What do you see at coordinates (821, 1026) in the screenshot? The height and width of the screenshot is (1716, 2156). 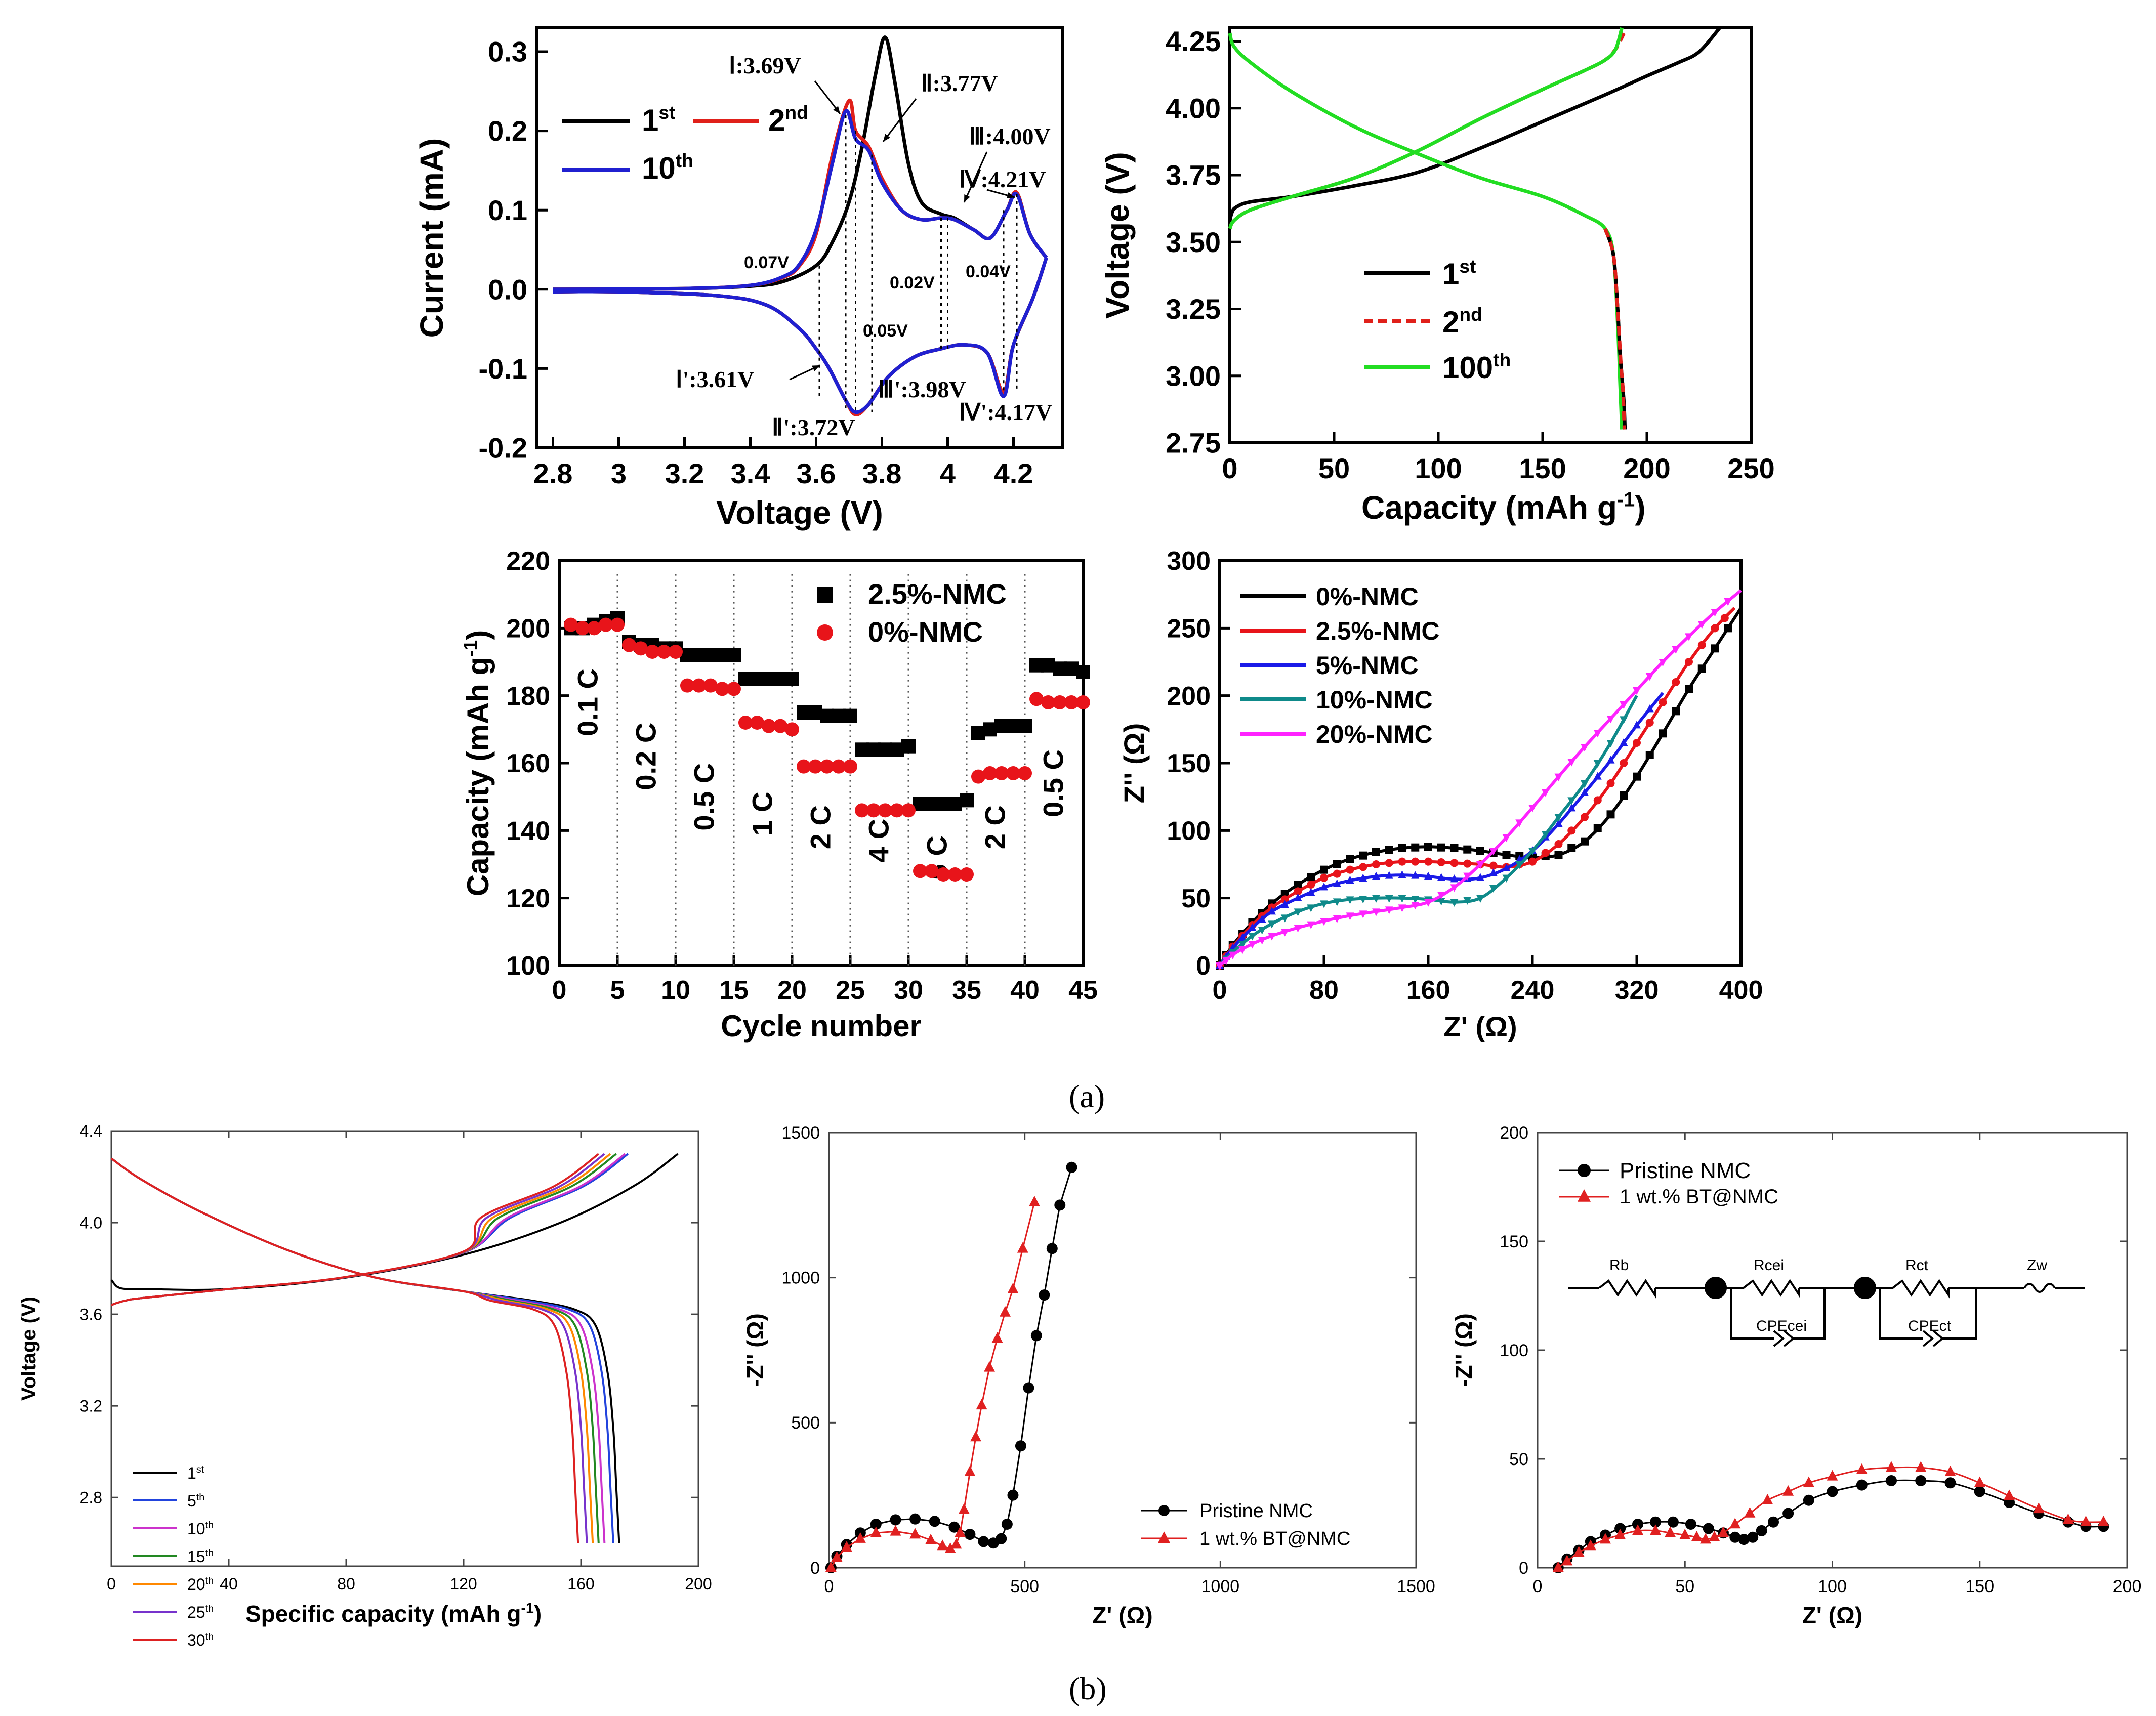 I see `rate-xlabel: Cycle number` at bounding box center [821, 1026].